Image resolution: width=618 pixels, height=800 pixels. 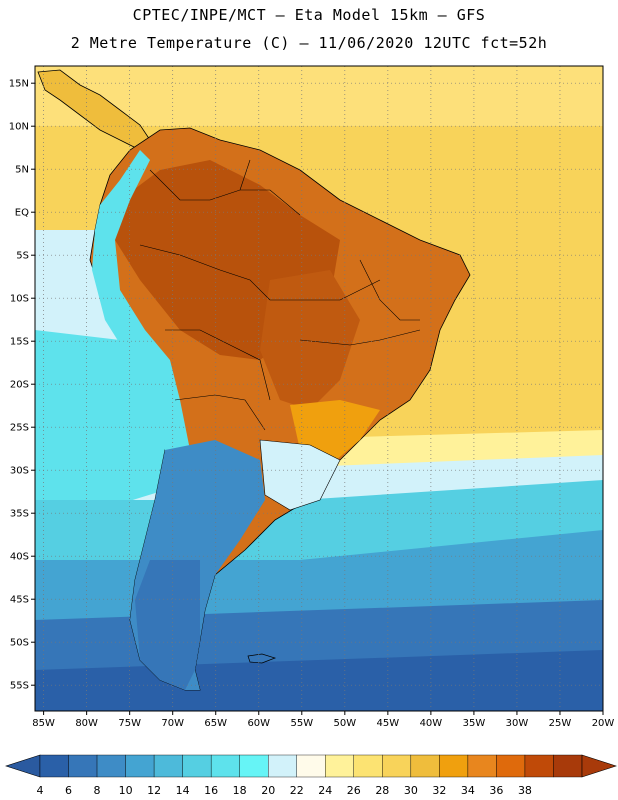 I want to click on colorbar-label: 18, so click(x=240, y=790).